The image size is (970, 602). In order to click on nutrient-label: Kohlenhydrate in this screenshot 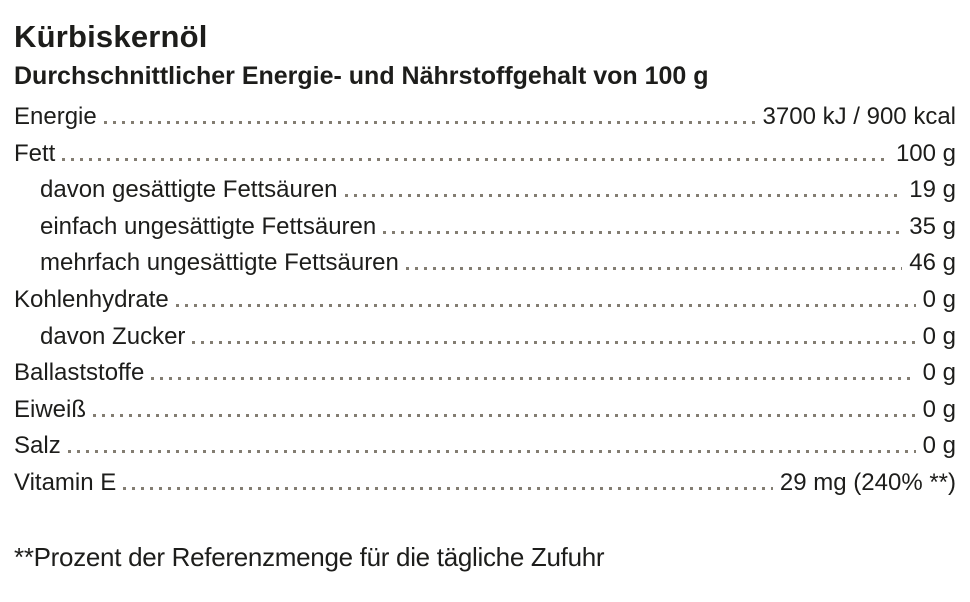, I will do `click(91, 299)`.